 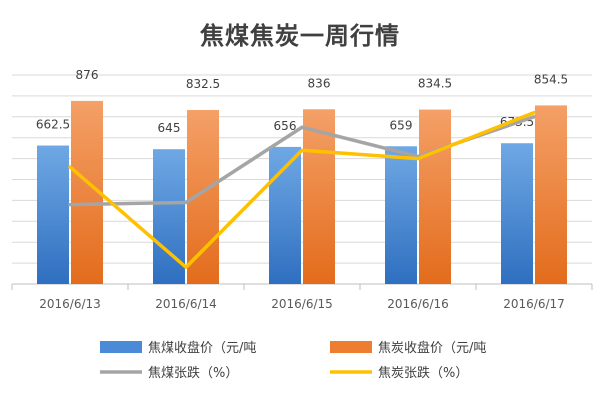 What do you see at coordinates (401, 125) in the screenshot?
I see `data-label-coking-coal-3: 659` at bounding box center [401, 125].